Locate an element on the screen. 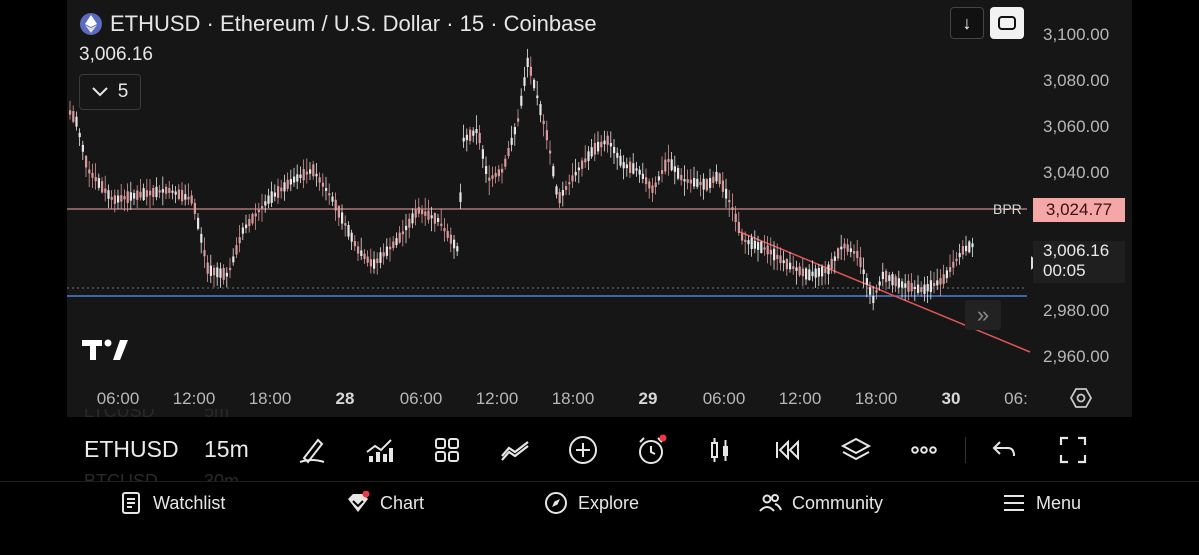 The width and height of the screenshot is (1199, 555). time-tick: 12:00 is located at coordinates (194, 398).